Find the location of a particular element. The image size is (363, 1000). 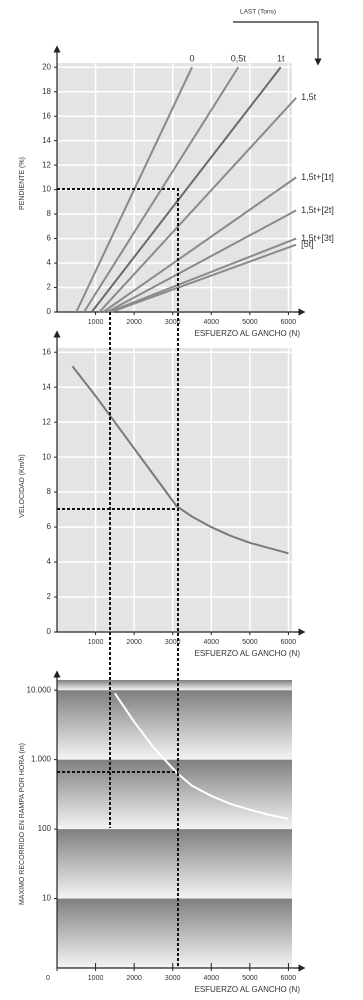

y-tick-label: 20 is located at coordinates (46, 66).